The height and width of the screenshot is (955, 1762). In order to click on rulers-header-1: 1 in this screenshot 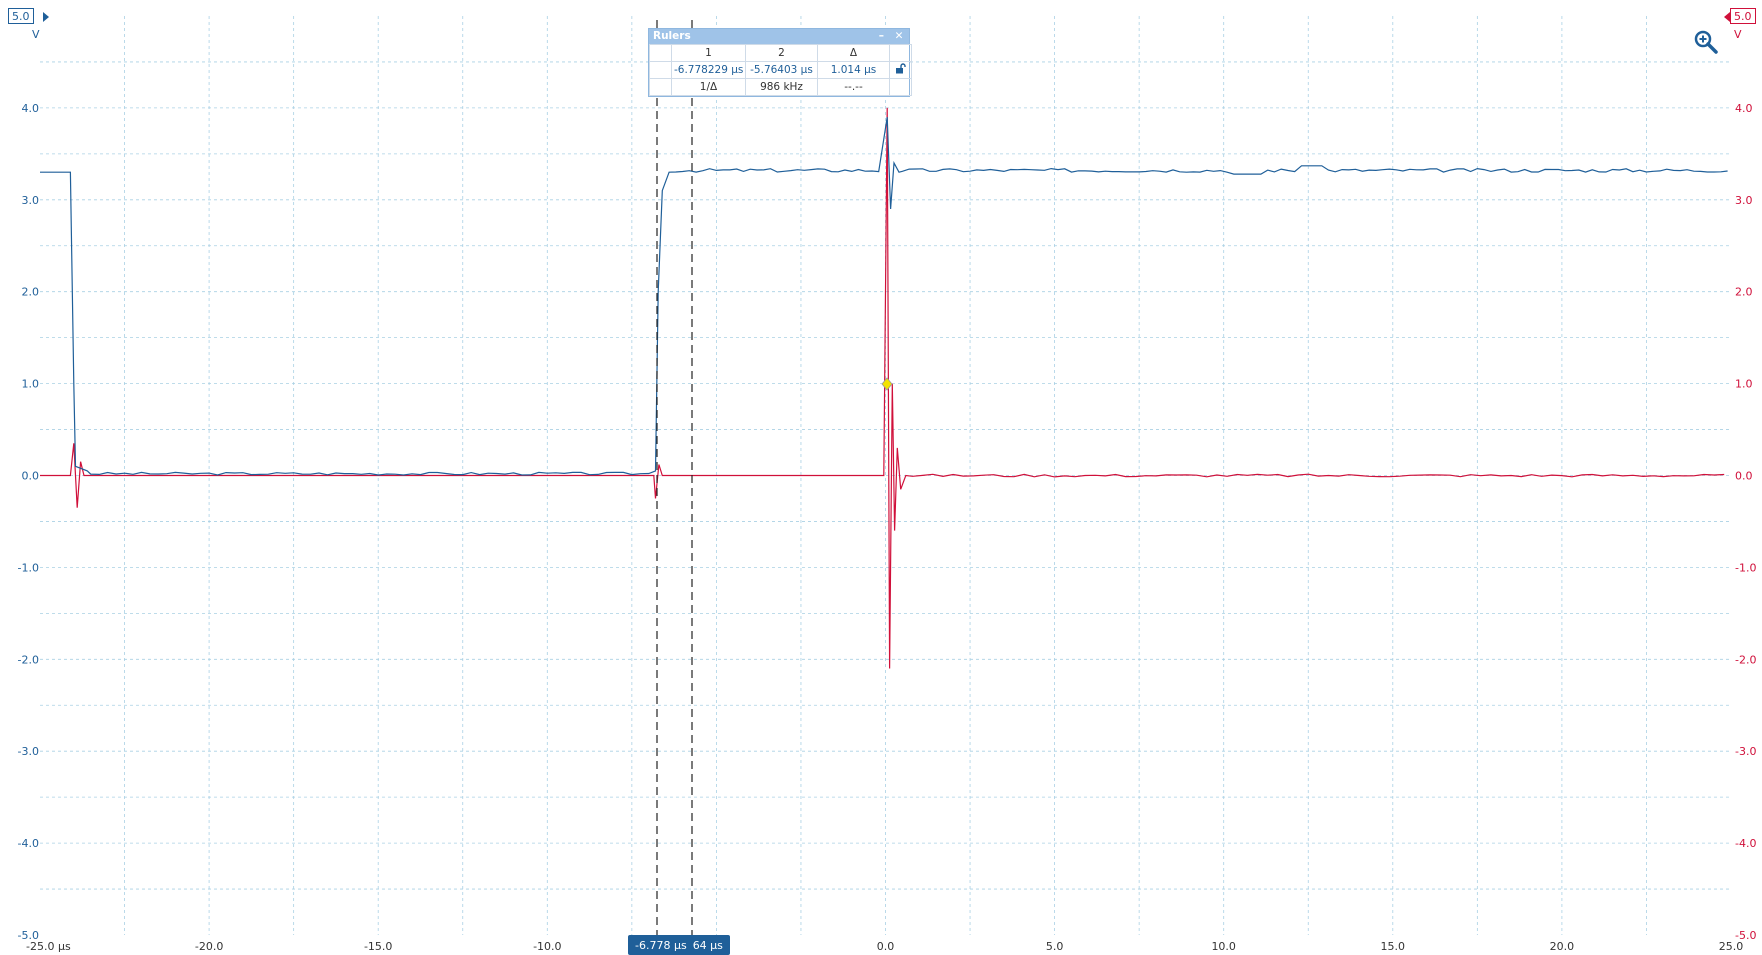, I will do `click(708, 53)`.